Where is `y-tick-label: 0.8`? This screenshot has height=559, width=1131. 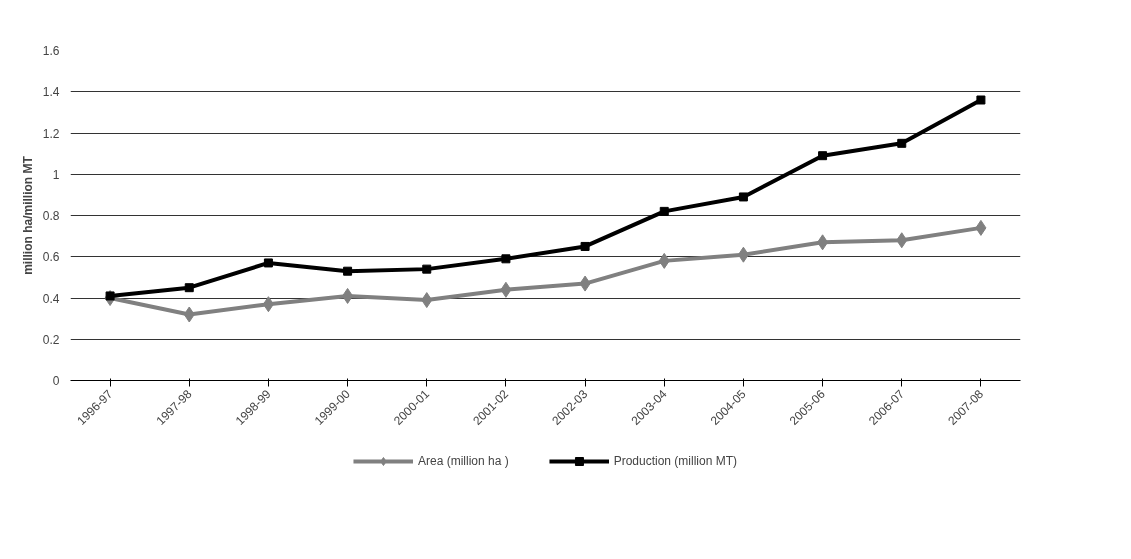
y-tick-label: 0.8 is located at coordinates (51, 216).